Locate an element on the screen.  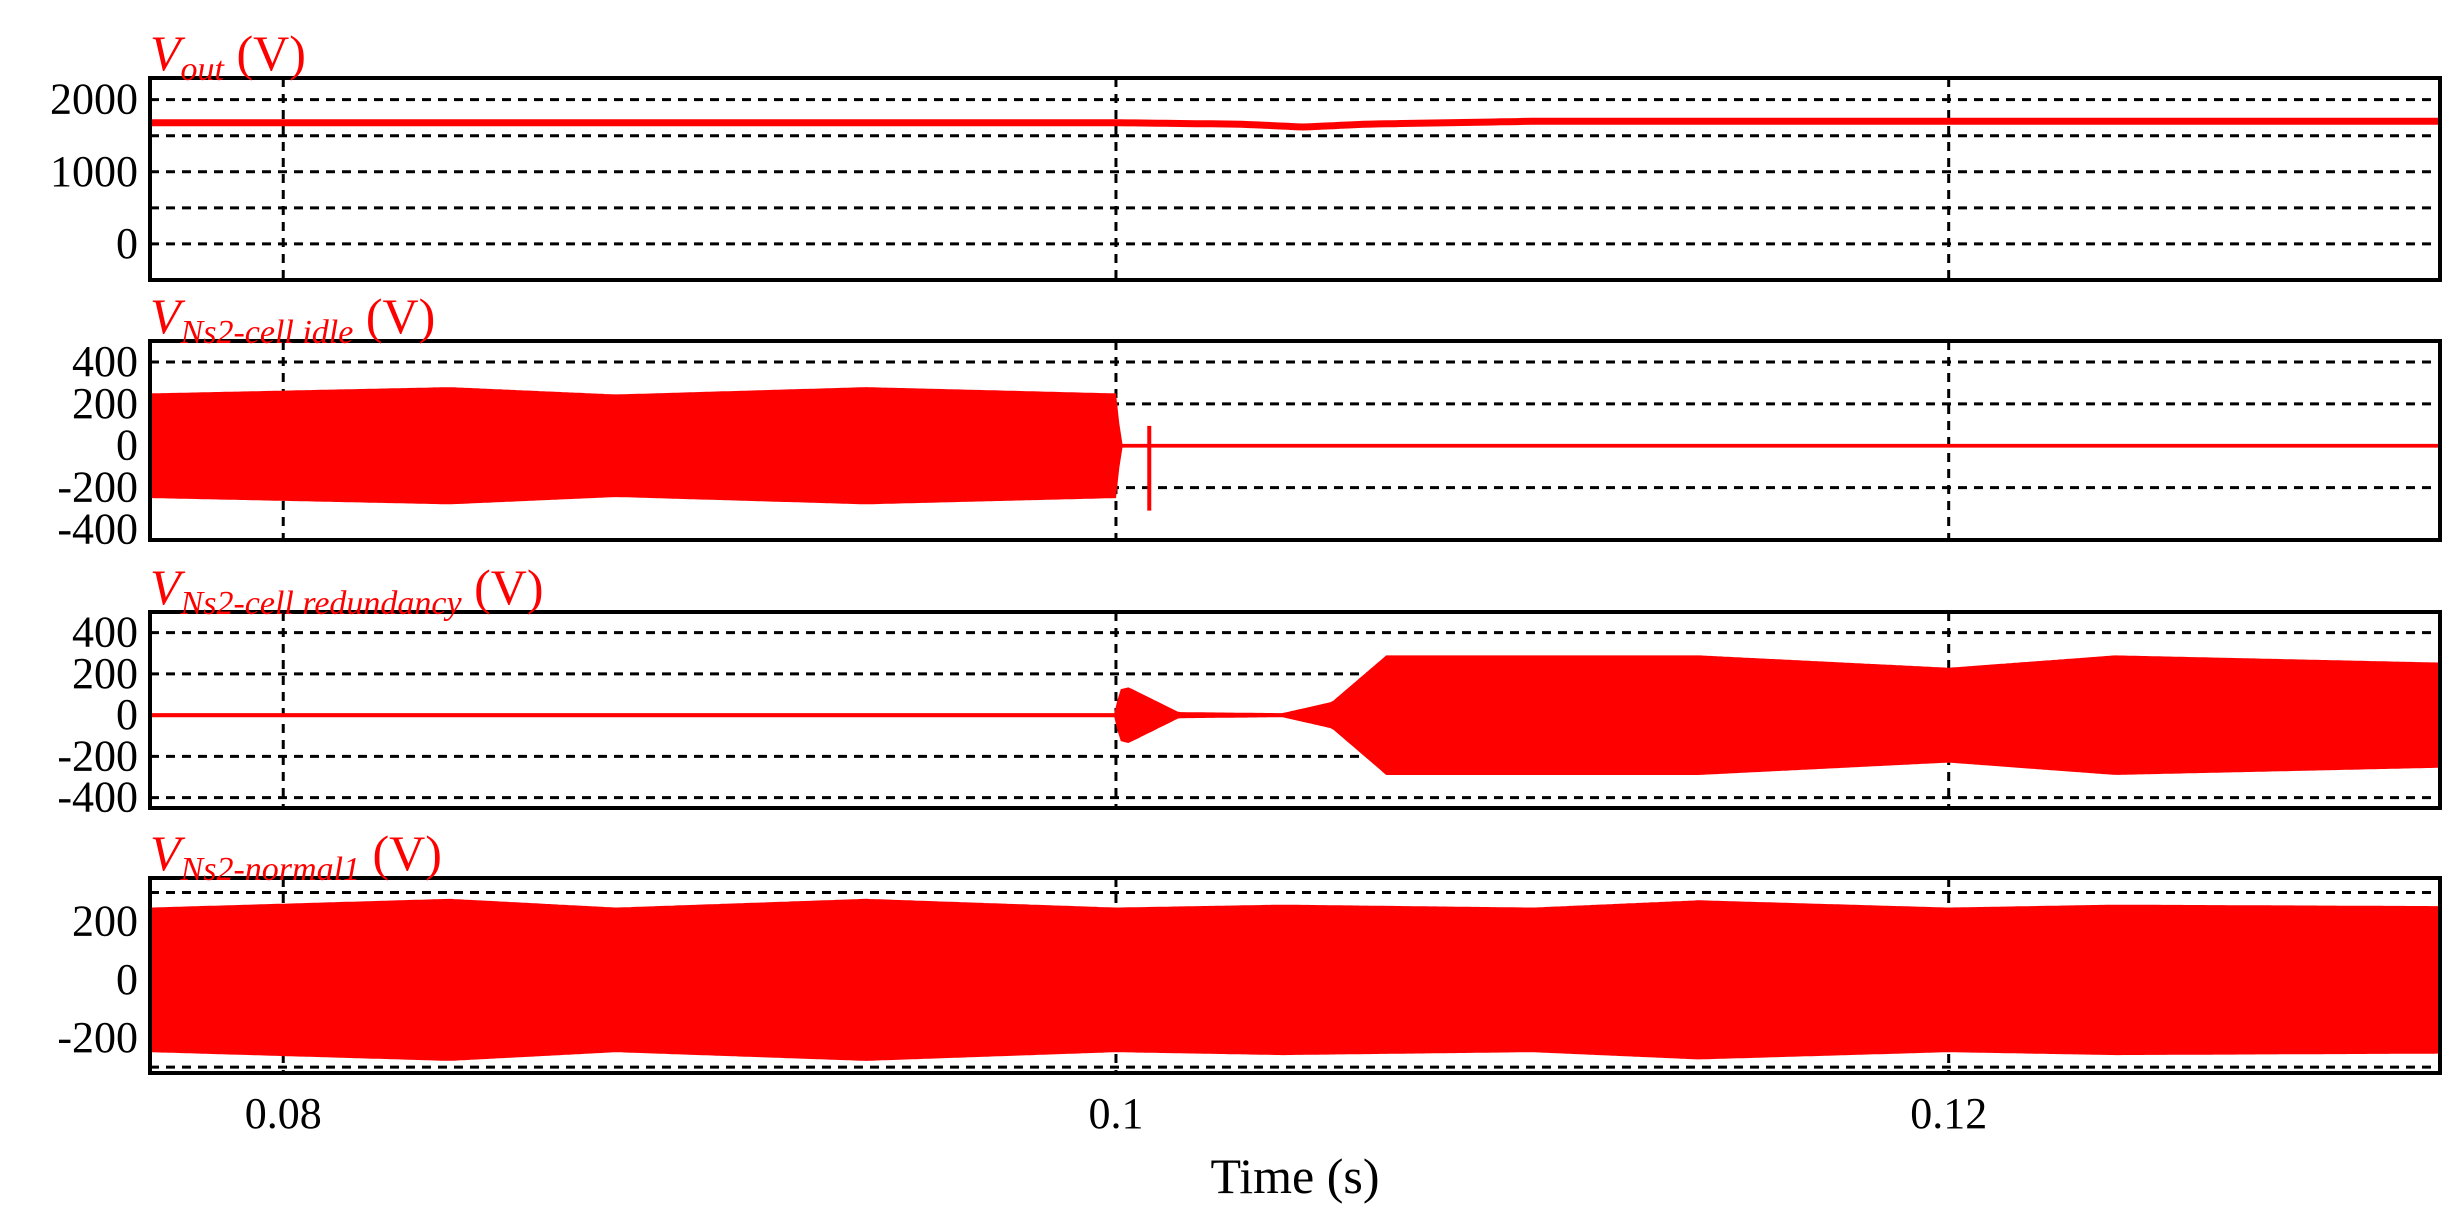
title-subscript: Ns2-cell idle is located at coordinates (267, 332).